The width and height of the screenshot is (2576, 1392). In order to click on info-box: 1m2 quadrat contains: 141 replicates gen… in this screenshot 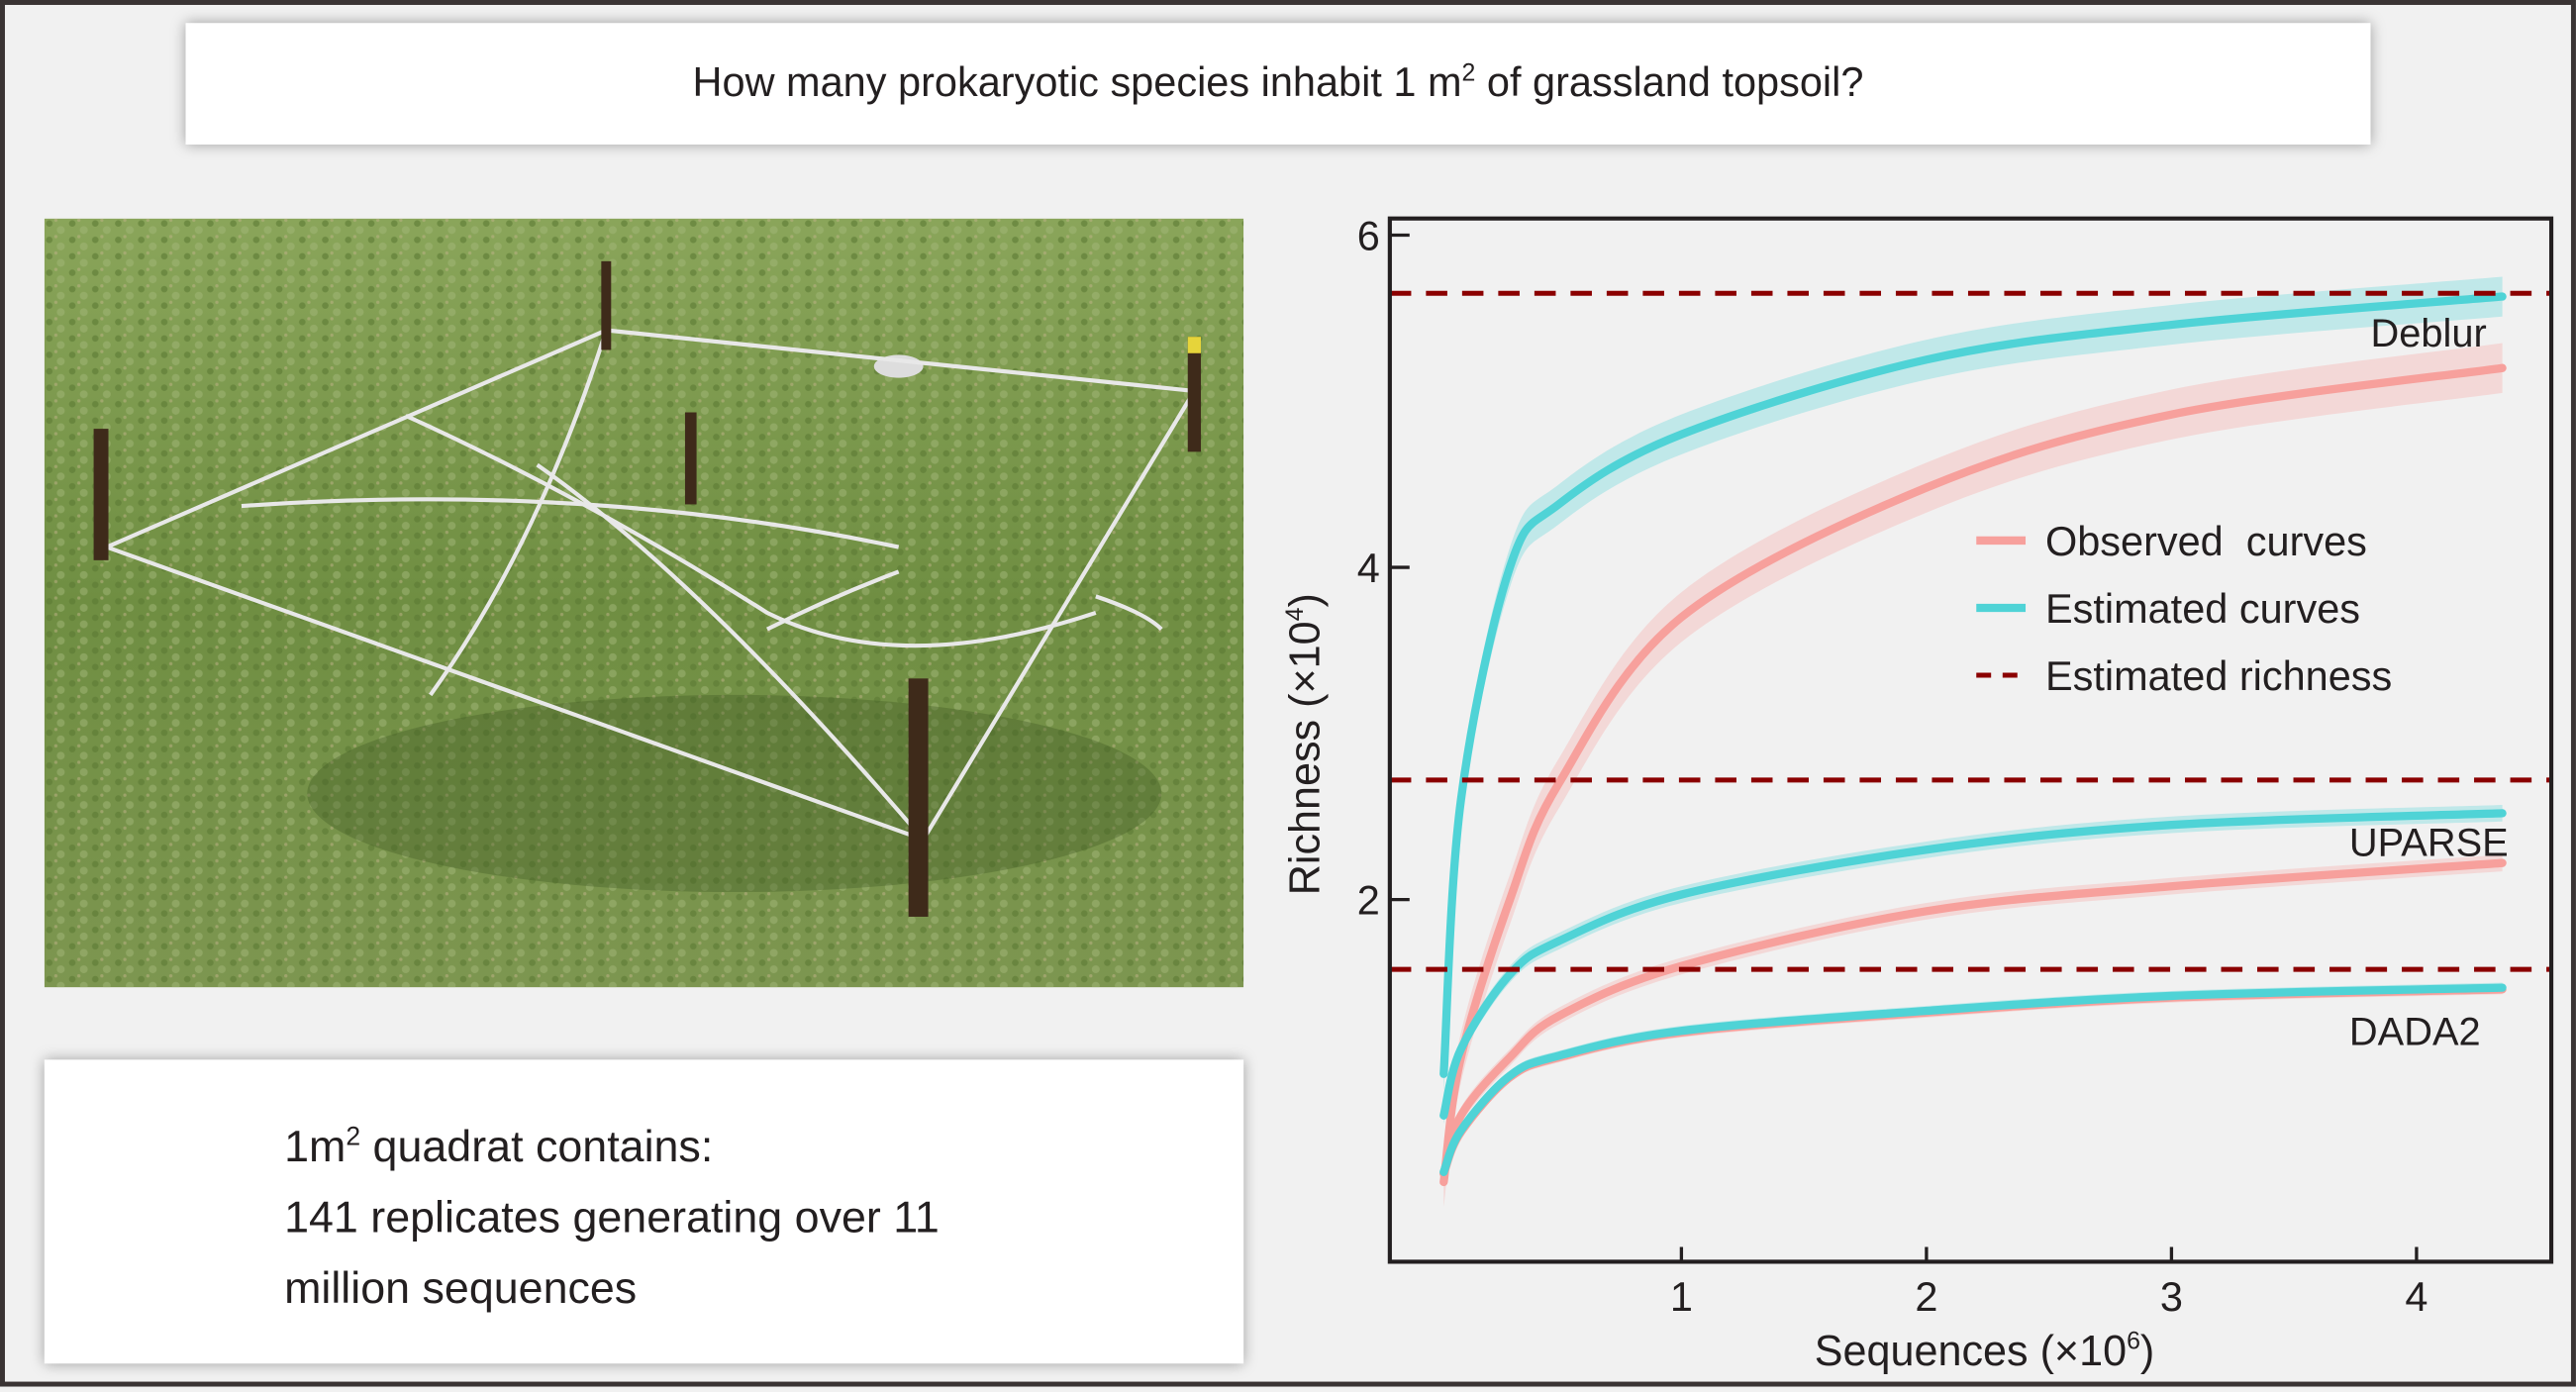, I will do `click(644, 1211)`.